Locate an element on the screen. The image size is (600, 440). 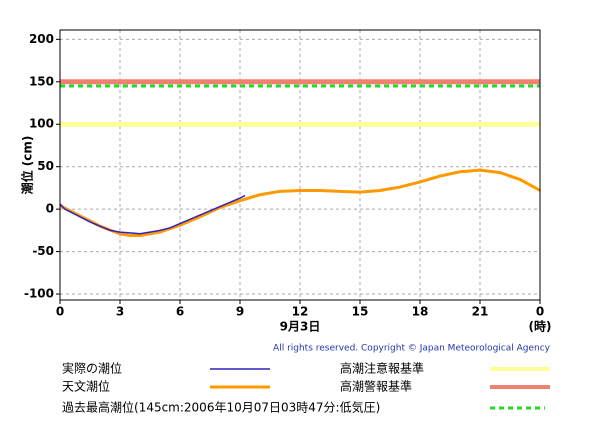
x-unit: (時) is located at coordinates (540, 326).